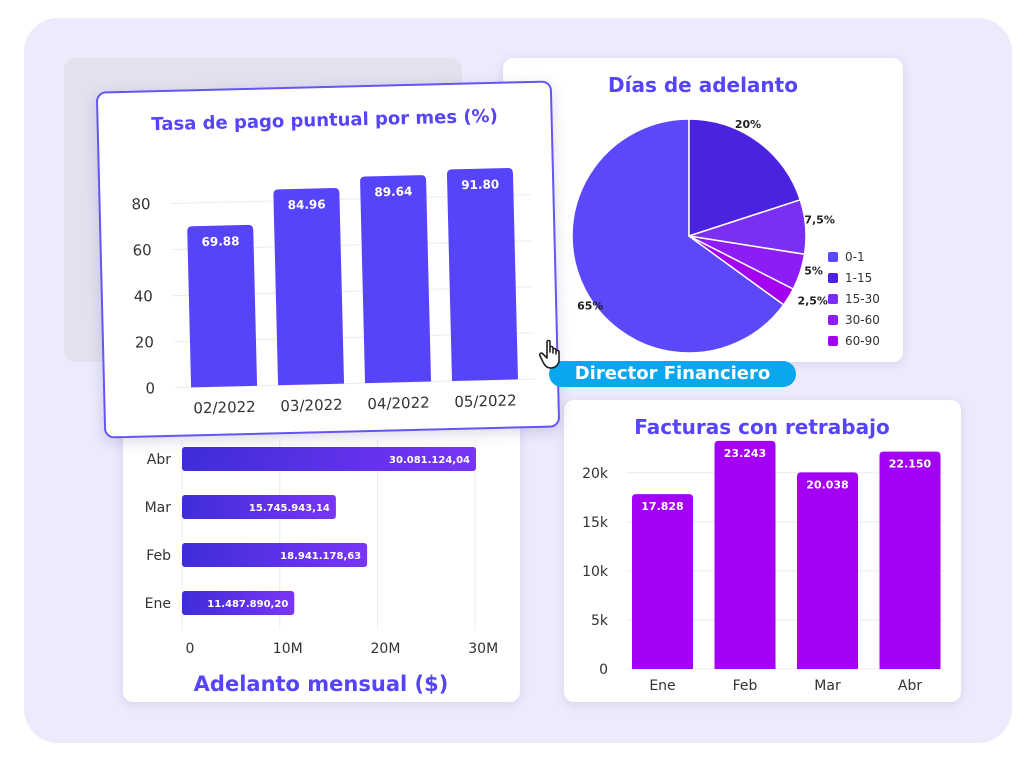 The height and width of the screenshot is (760, 1024). What do you see at coordinates (320, 556) in the screenshot?
I see `bar-value-label: 18.941.178,63` at bounding box center [320, 556].